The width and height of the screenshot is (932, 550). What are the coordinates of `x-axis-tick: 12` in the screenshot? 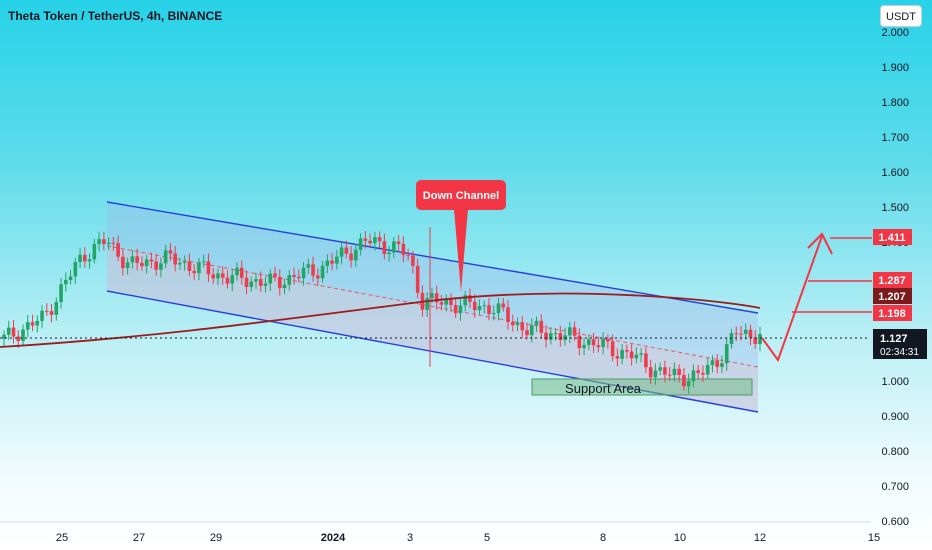 It's located at (760, 538).